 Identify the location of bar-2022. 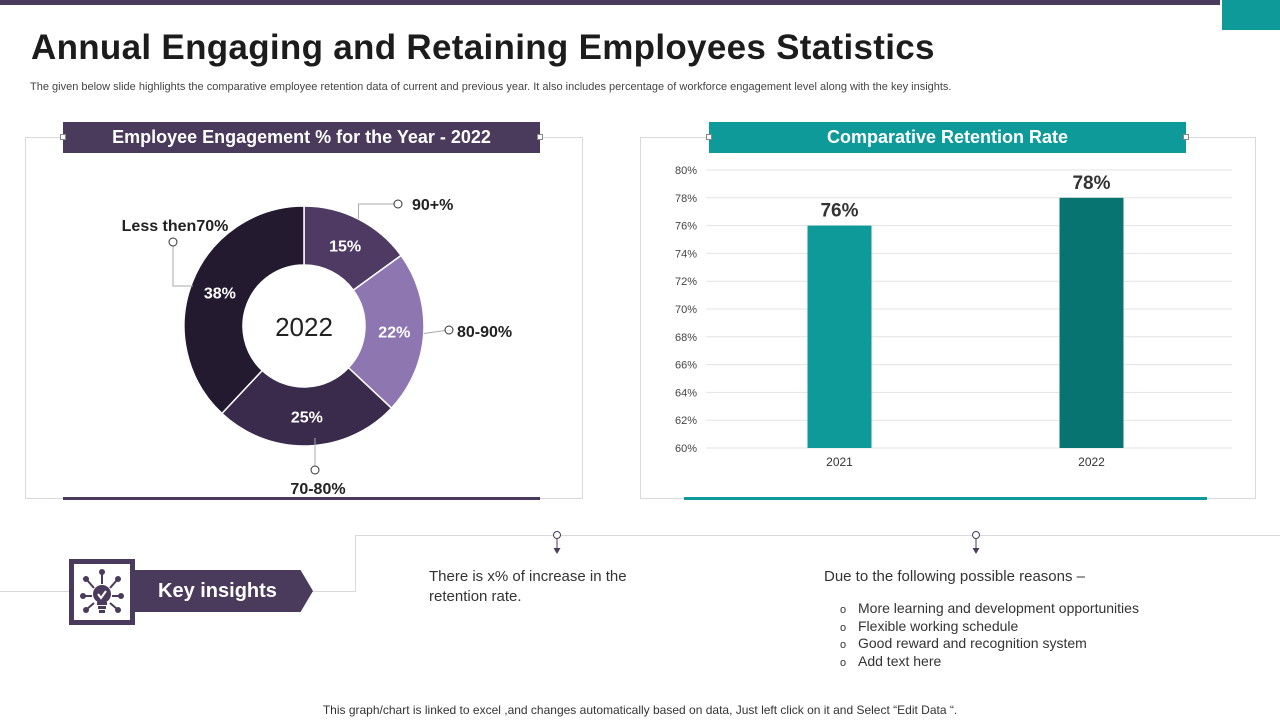
(1091, 322).